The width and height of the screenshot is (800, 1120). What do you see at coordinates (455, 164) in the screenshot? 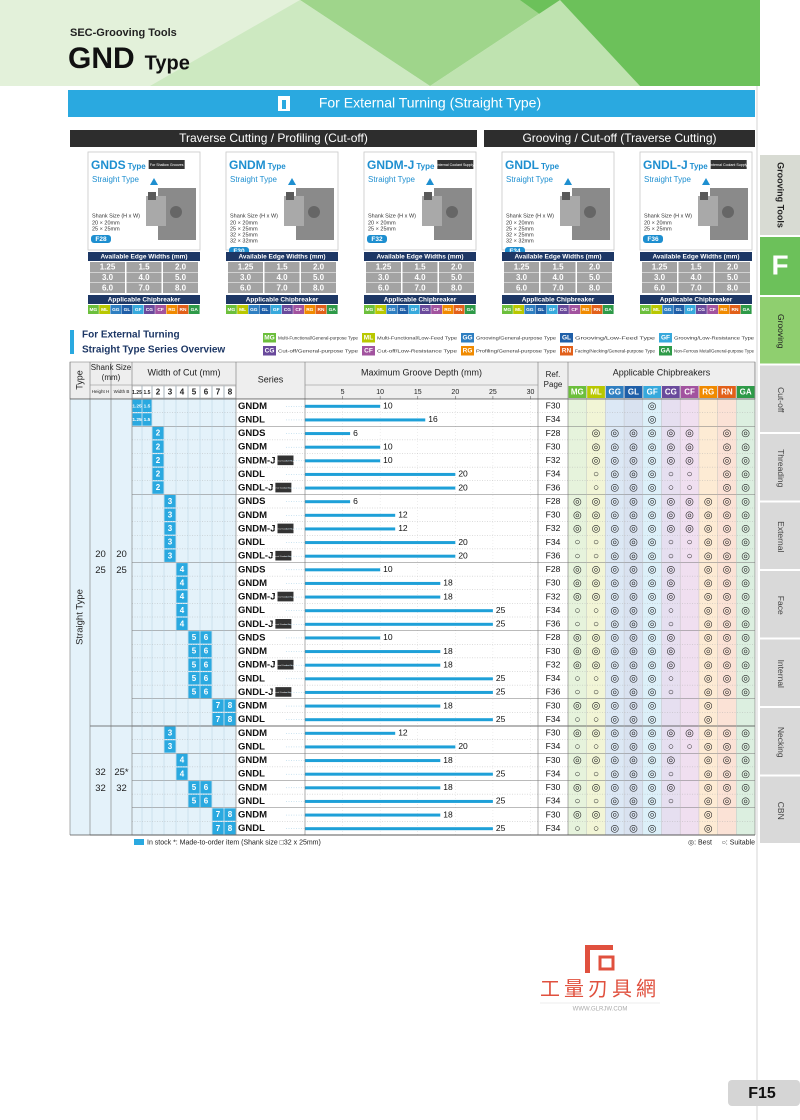
I see `card-badge` at bounding box center [455, 164].